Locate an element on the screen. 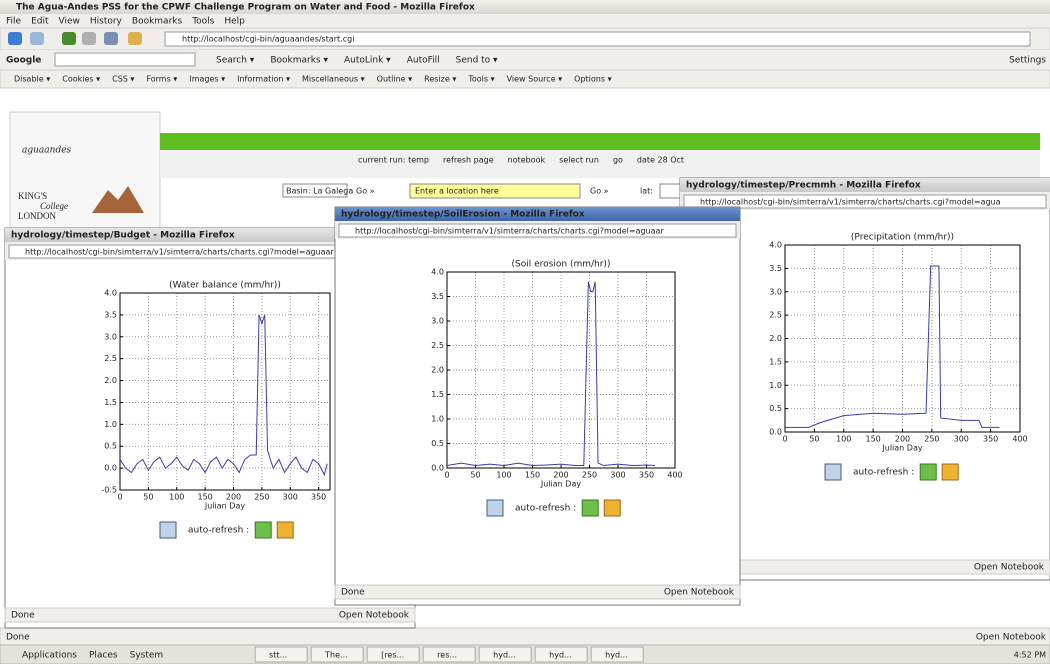  window-title-bar is located at coordinates (210, 235).